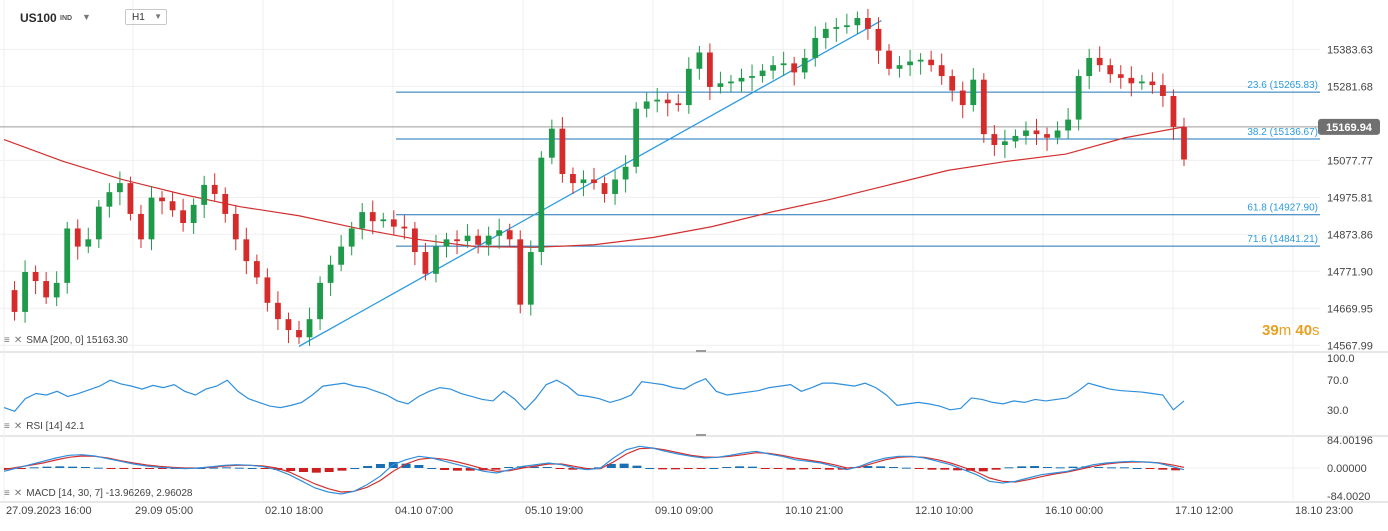 Image resolution: width=1388 pixels, height=531 pixels. Describe the element at coordinates (66, 18) in the screenshot. I see `symbol-type-label: IND` at that location.